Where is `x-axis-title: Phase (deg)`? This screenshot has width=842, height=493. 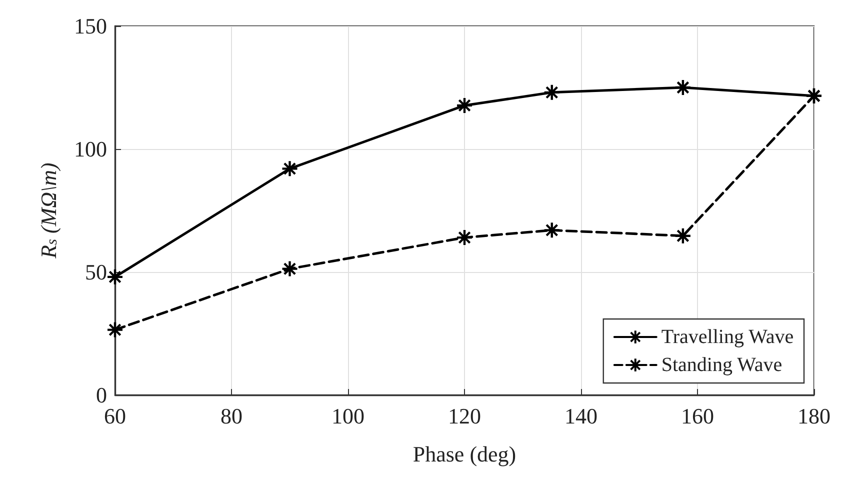 x-axis-title: Phase (deg) is located at coordinates (464, 454).